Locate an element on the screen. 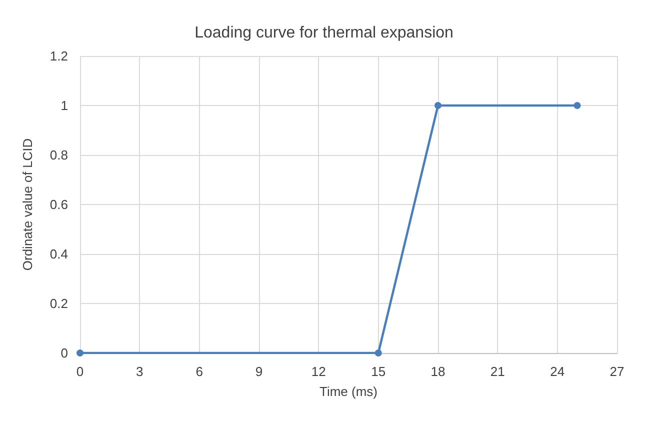 The height and width of the screenshot is (441, 648). y-tick-label: 0 is located at coordinates (64, 353).